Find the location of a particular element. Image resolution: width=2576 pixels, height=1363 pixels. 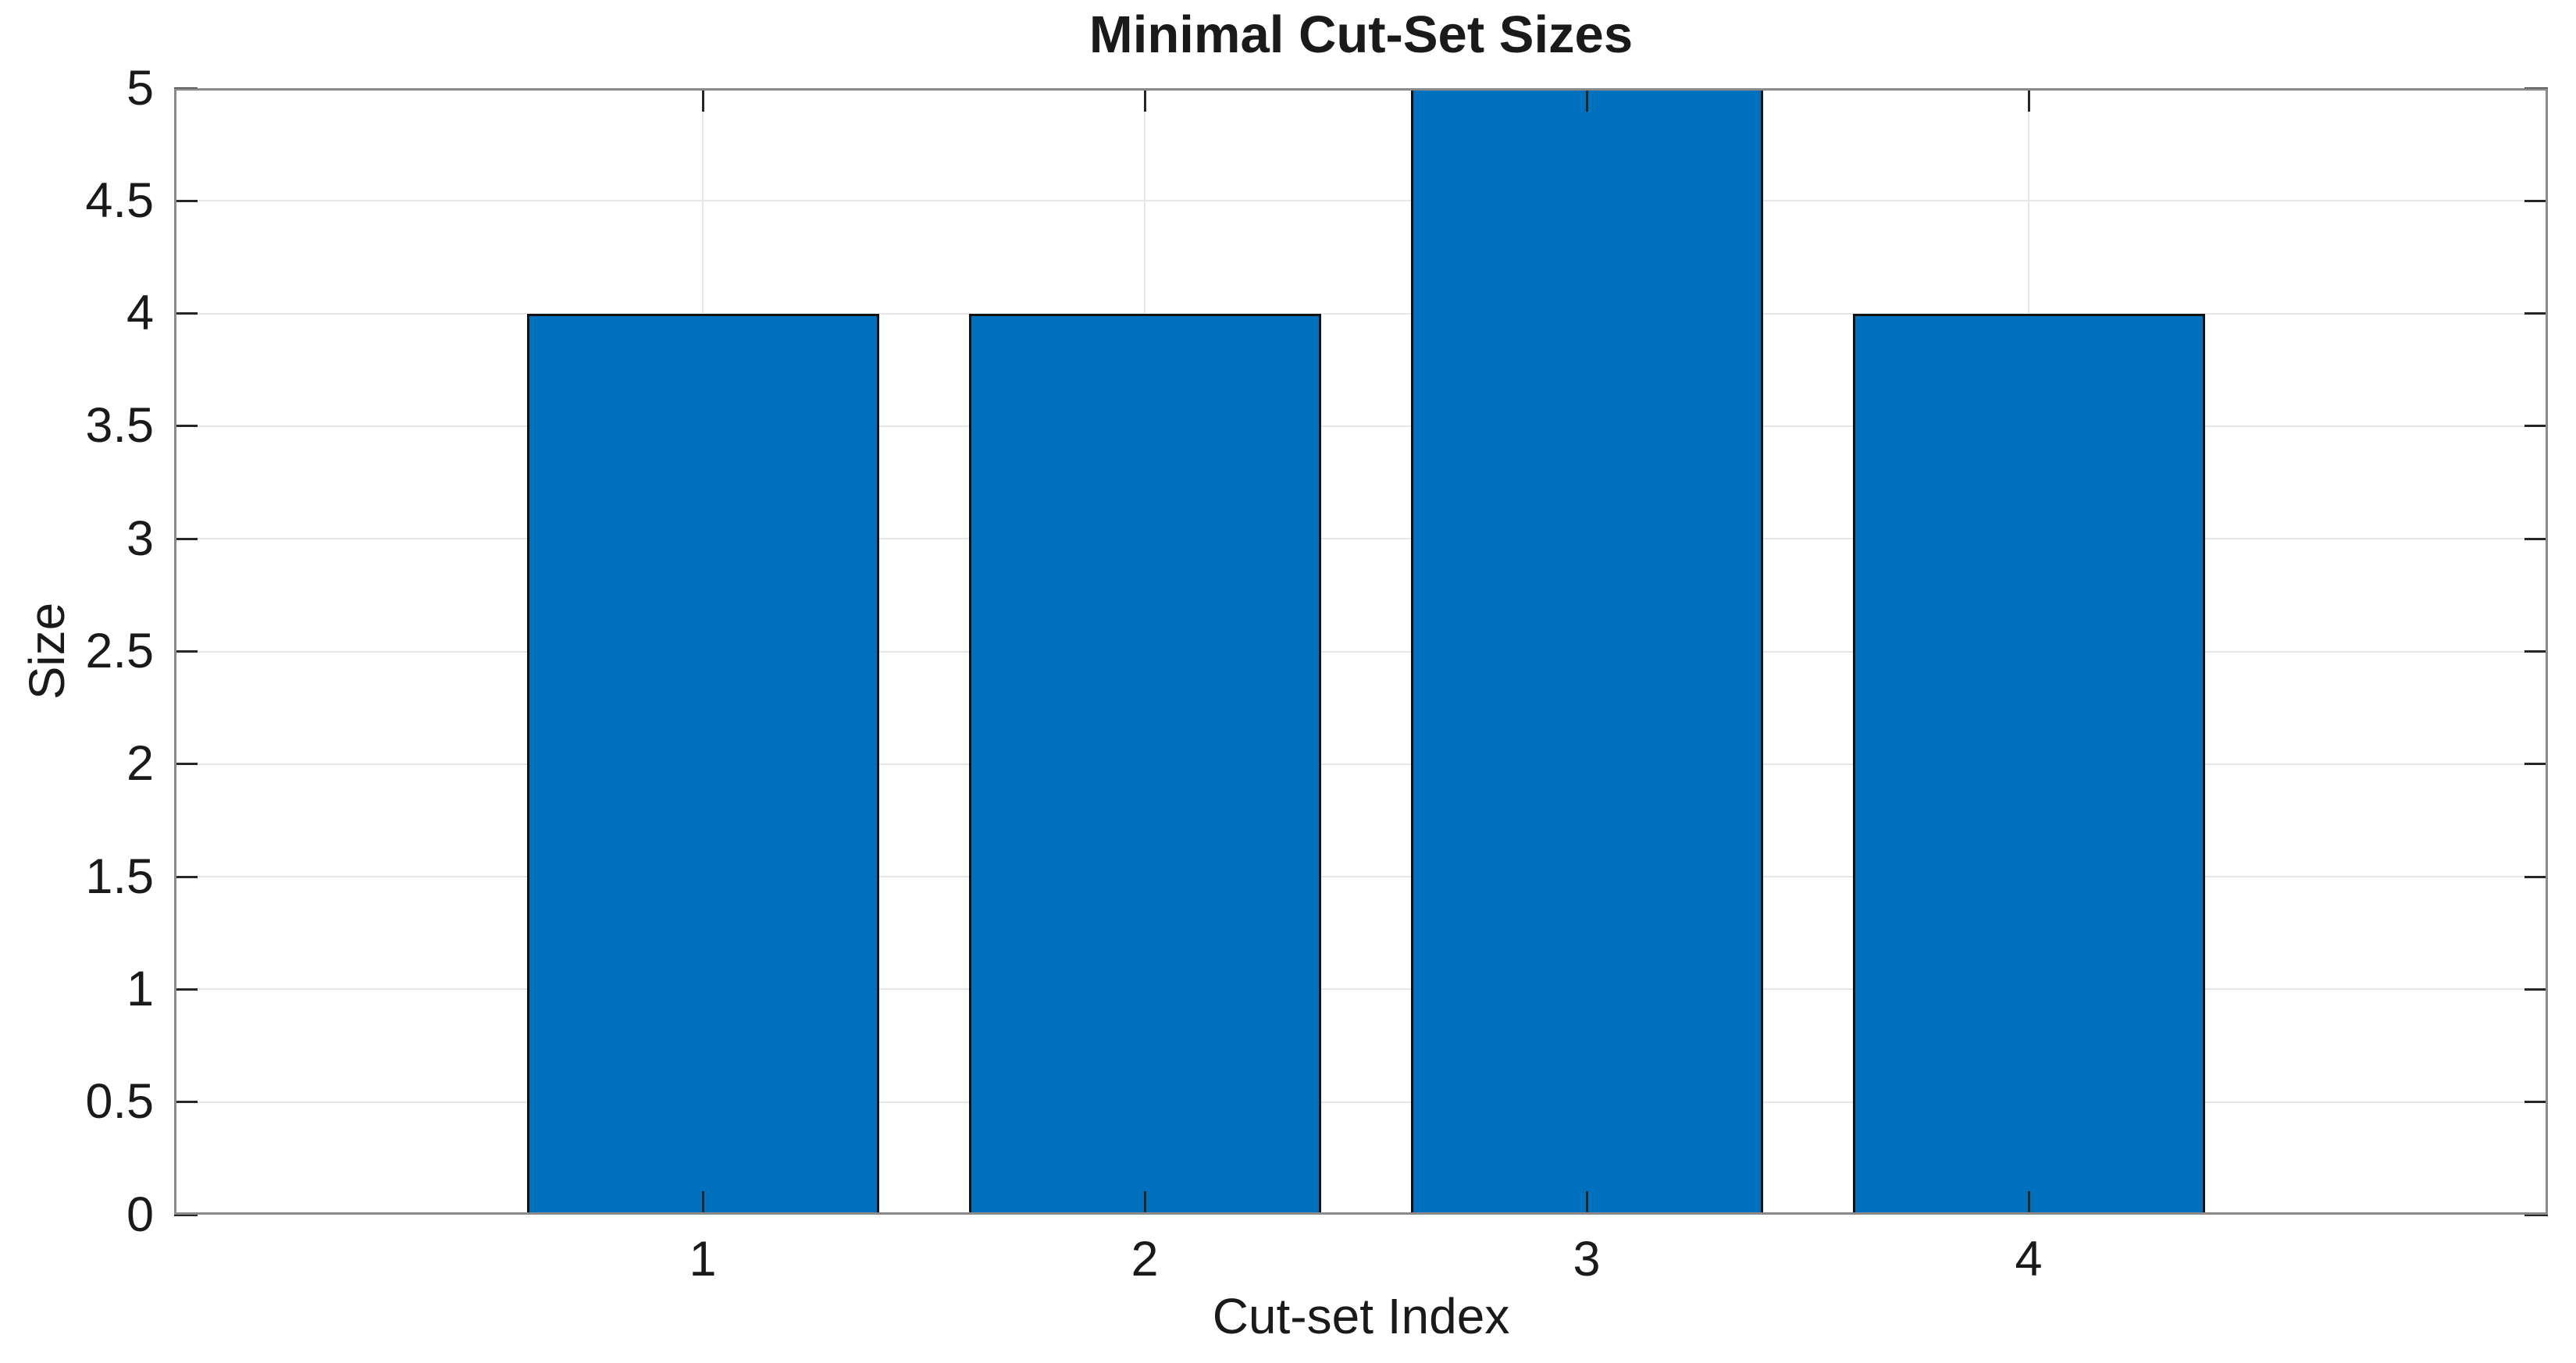

y-tick-label: 4 is located at coordinates (140, 313).